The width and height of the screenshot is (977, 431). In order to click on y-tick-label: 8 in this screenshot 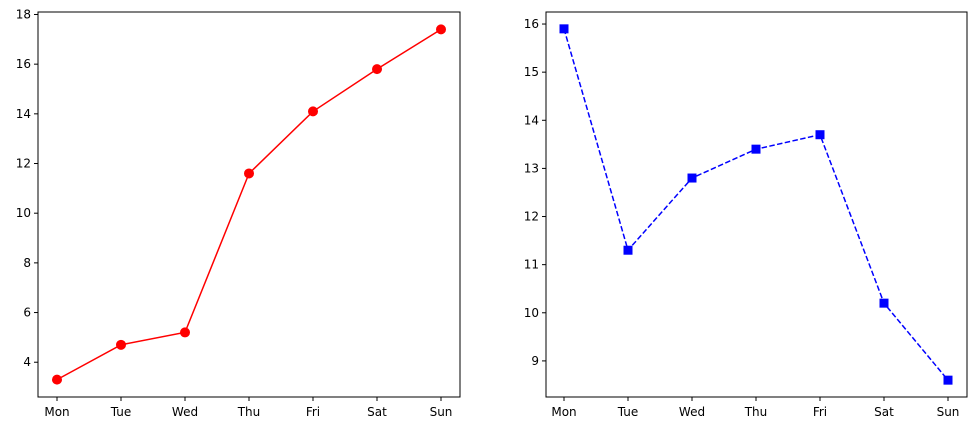, I will do `click(27, 263)`.